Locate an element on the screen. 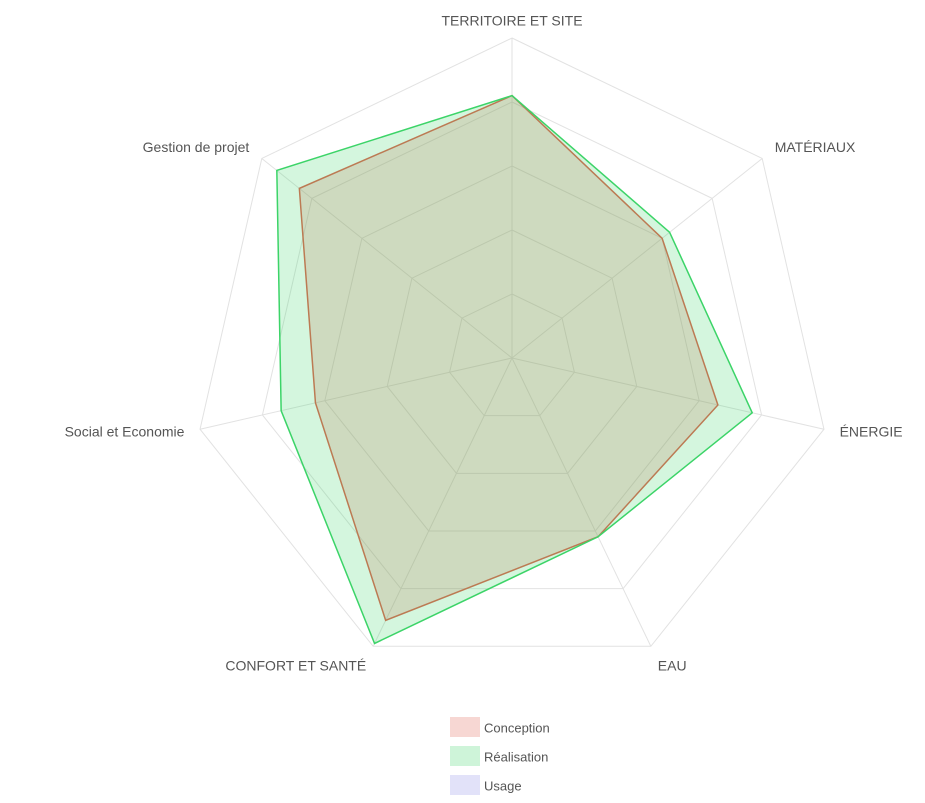 The height and width of the screenshot is (803, 925). axis-label: ÉNERGIE is located at coordinates (871, 431).